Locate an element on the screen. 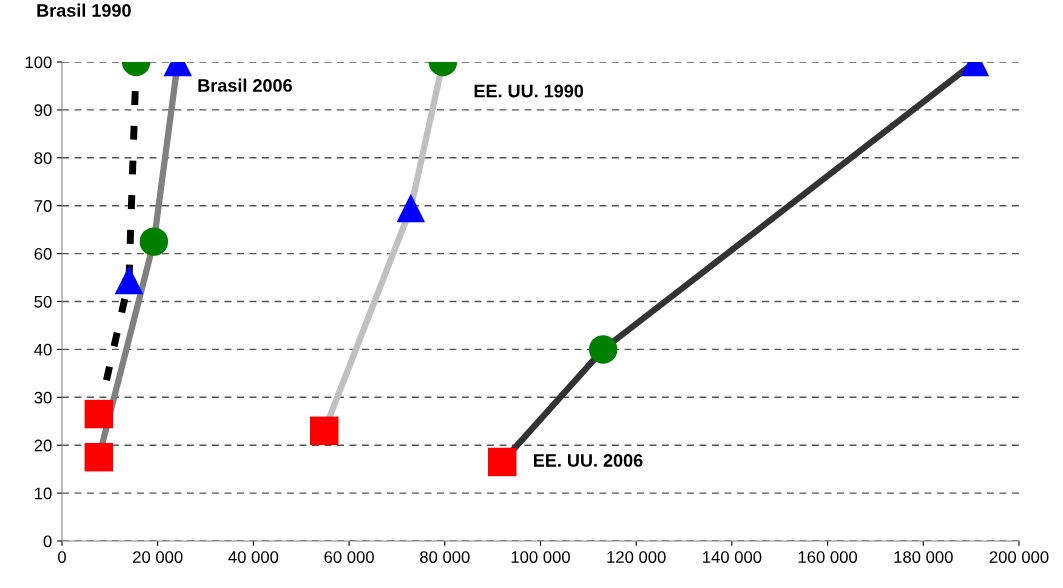 The height and width of the screenshot is (588, 1063). y-tick-label: 0 is located at coordinates (47, 541).